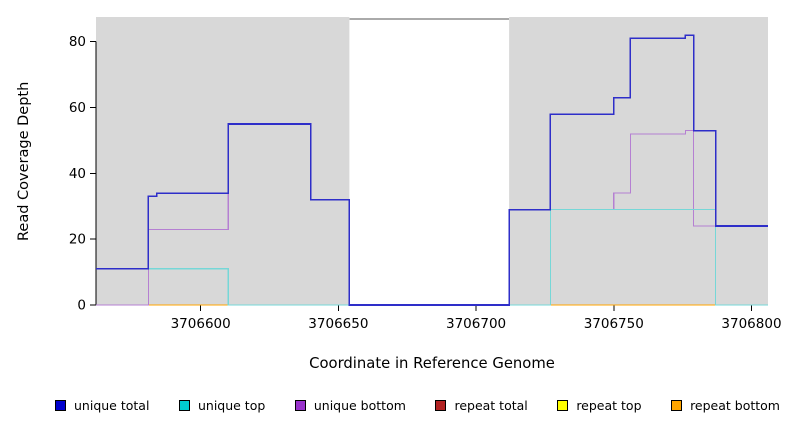 This screenshot has height=432, width=792. Describe the element at coordinates (609, 405) in the screenshot. I see `legend-label: repeat top` at that location.